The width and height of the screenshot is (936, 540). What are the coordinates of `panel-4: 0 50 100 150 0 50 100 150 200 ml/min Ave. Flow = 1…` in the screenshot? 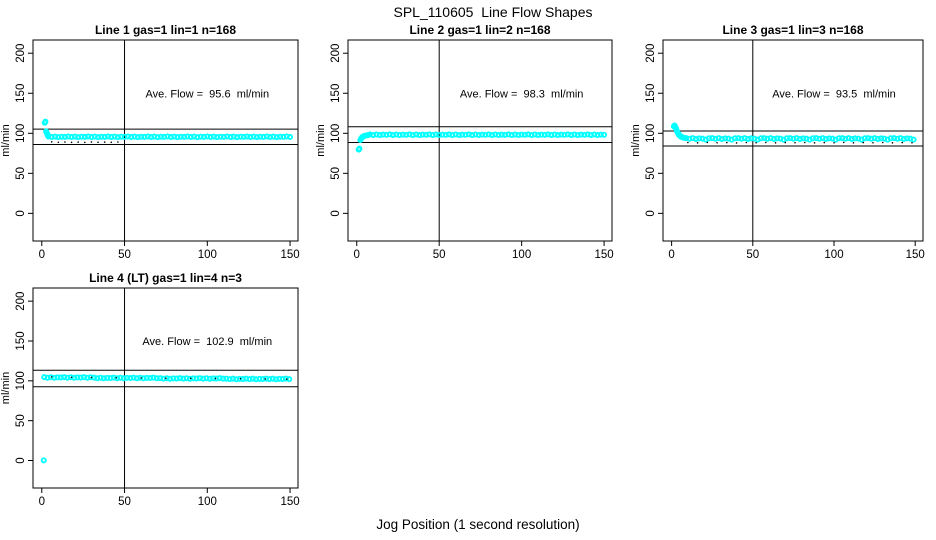 It's located at (150, 389).